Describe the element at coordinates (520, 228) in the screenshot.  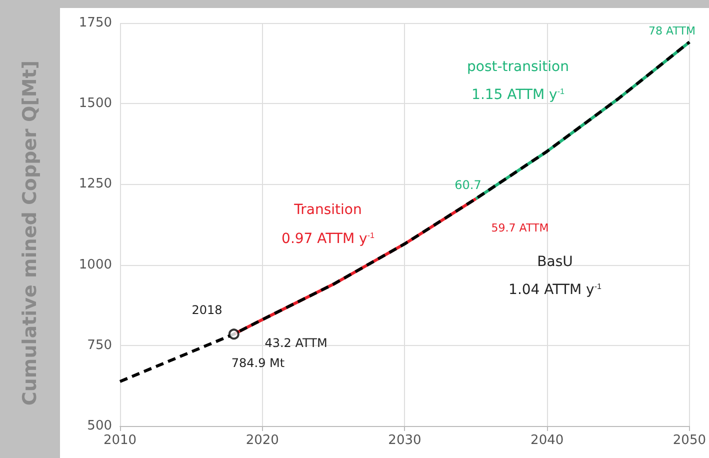
I see `annotation: 59.7 ATTM` at that location.